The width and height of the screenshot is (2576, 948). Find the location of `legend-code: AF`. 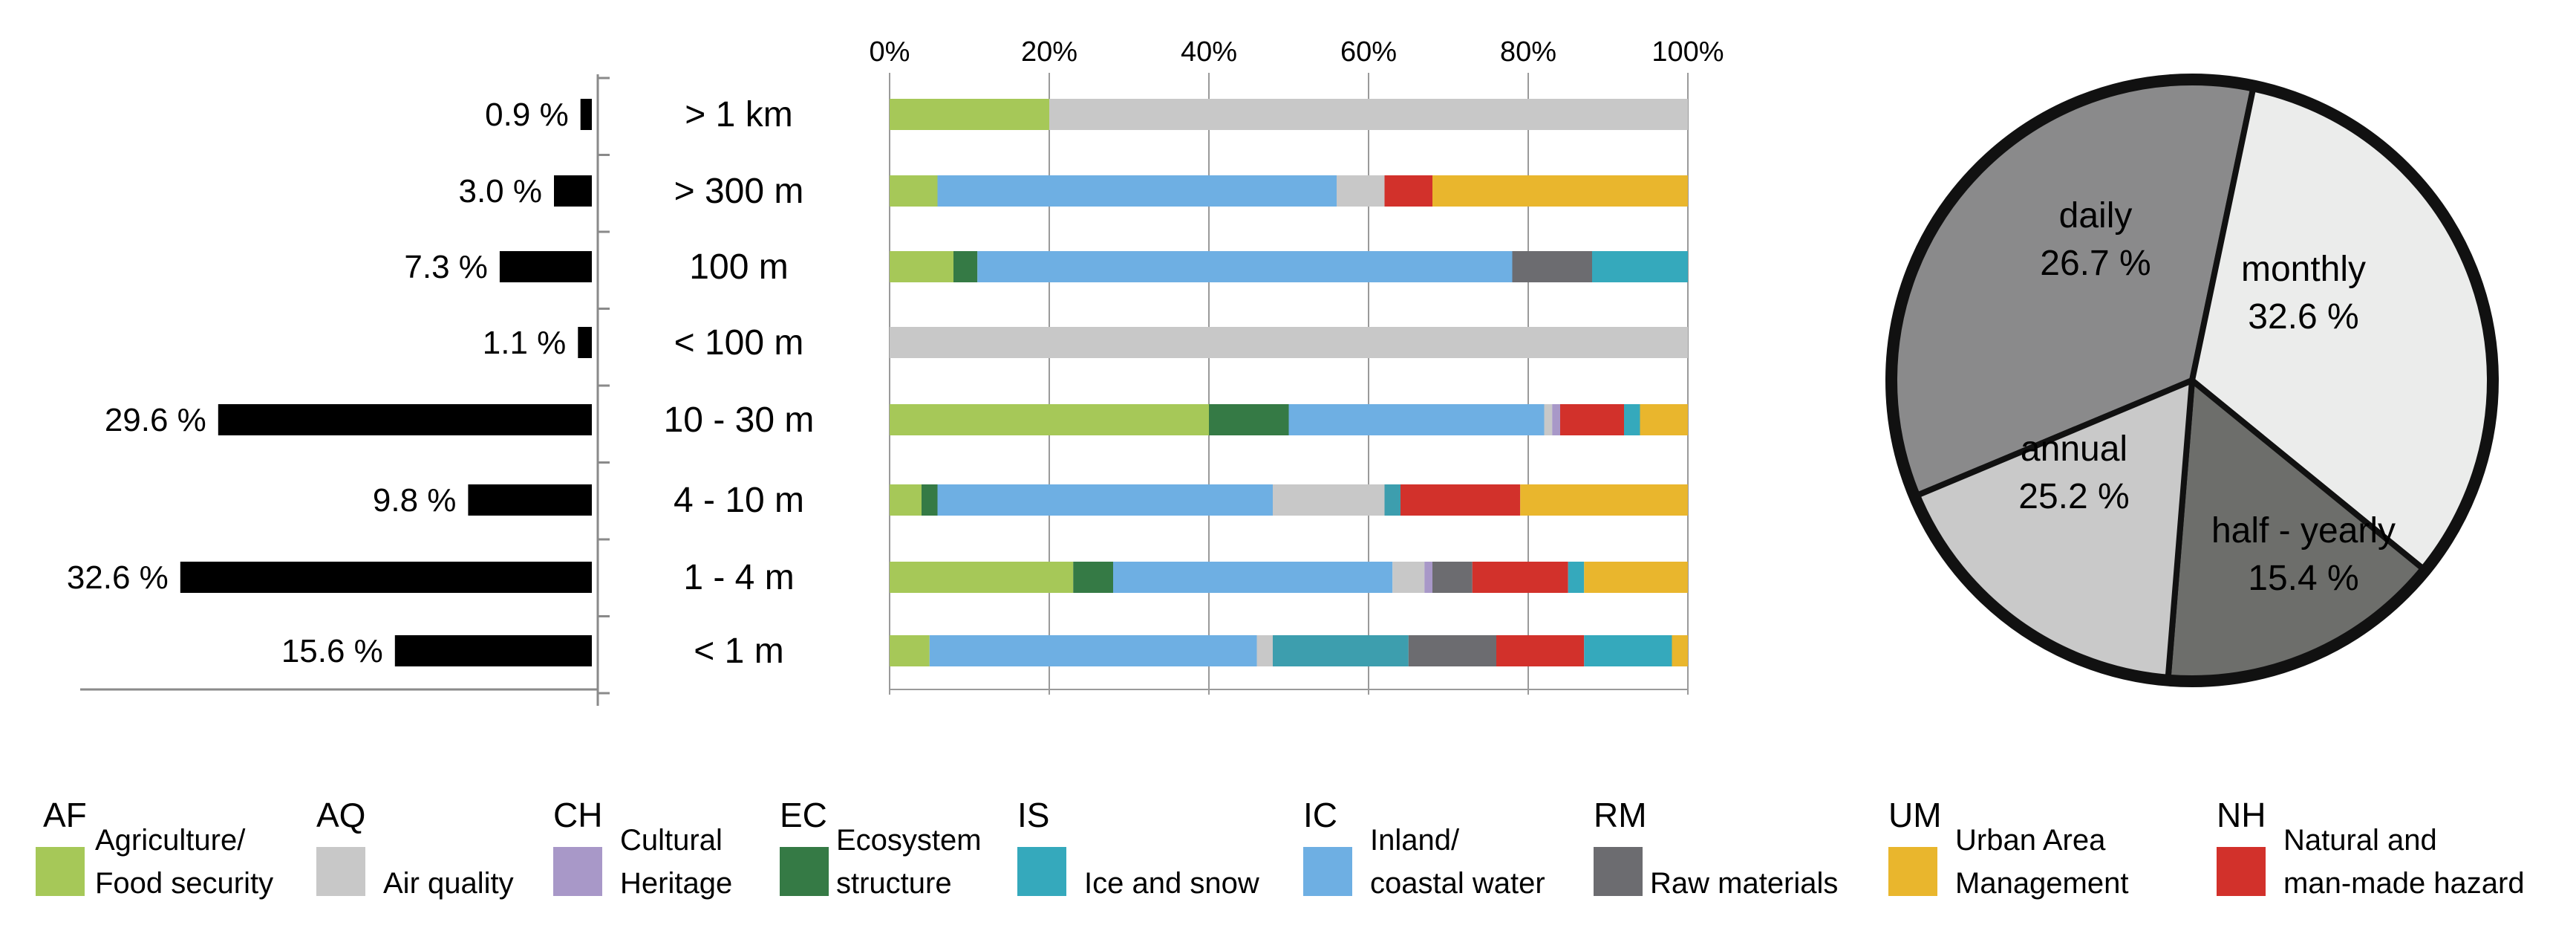

legend-code: AF is located at coordinates (65, 815).